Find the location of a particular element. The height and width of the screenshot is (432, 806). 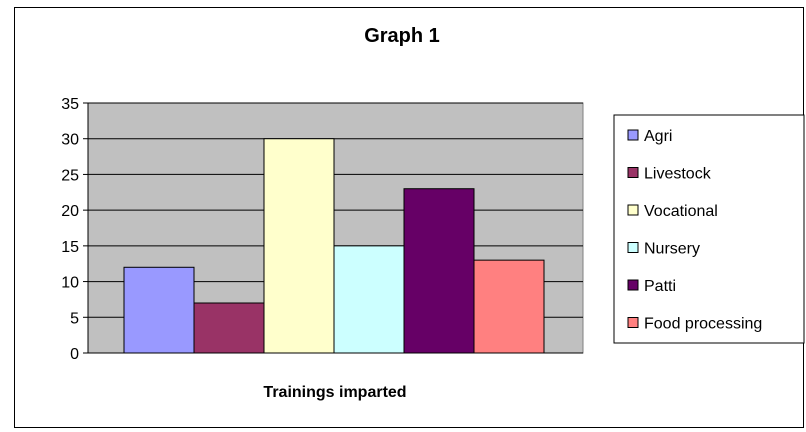

bar-livestock is located at coordinates (229, 328).